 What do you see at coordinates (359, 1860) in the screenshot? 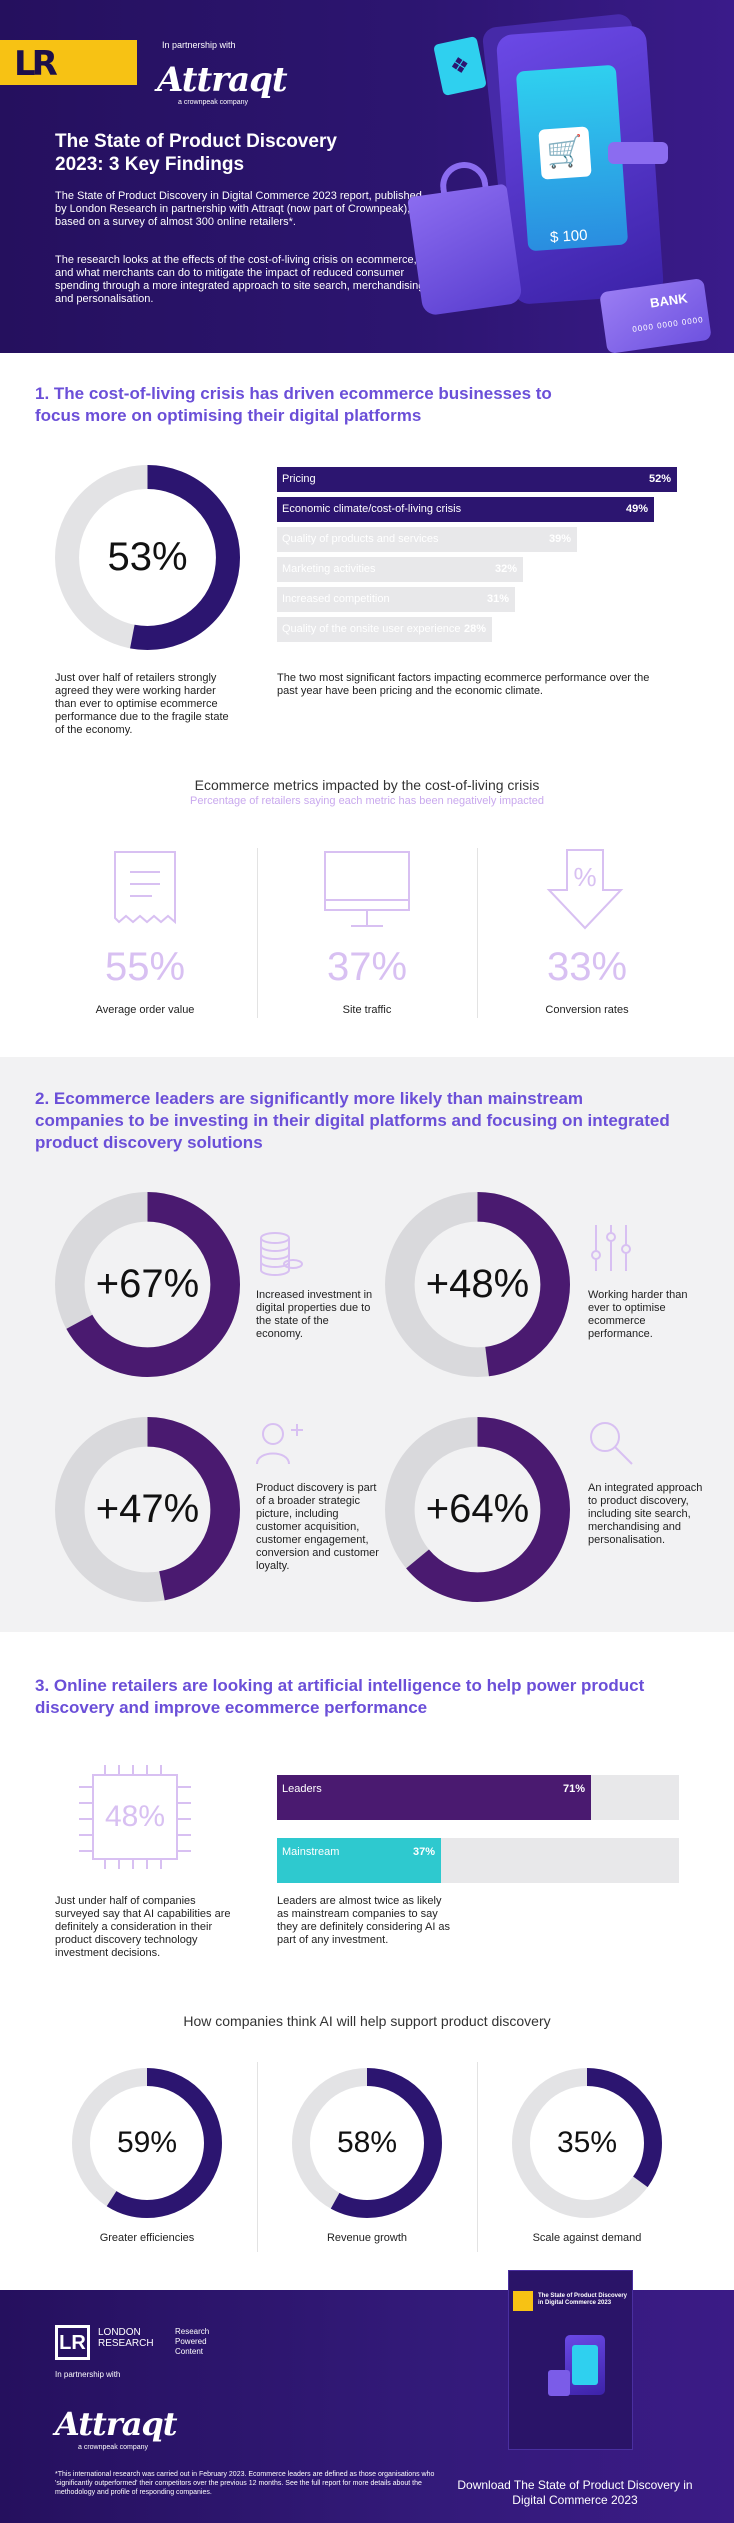
I see `ai-bar: Mainstream 37%` at bounding box center [359, 1860].